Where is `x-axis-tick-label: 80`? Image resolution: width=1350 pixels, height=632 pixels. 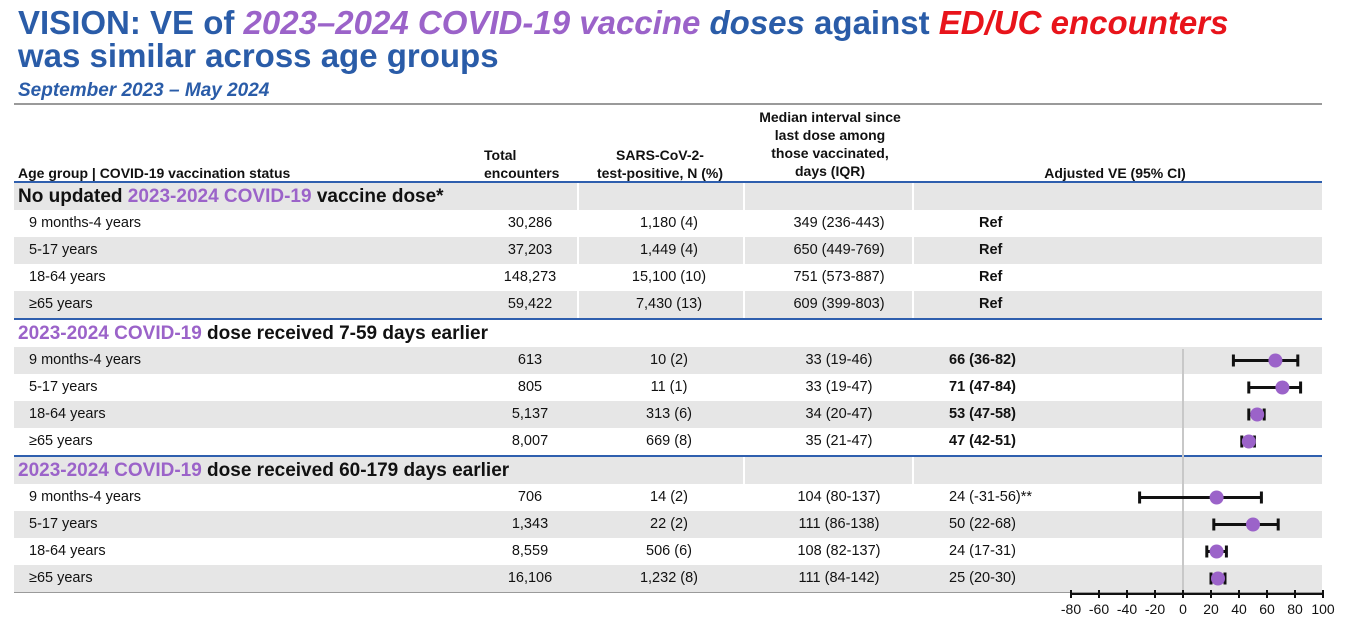 x-axis-tick-label: 80 is located at coordinates (1295, 609).